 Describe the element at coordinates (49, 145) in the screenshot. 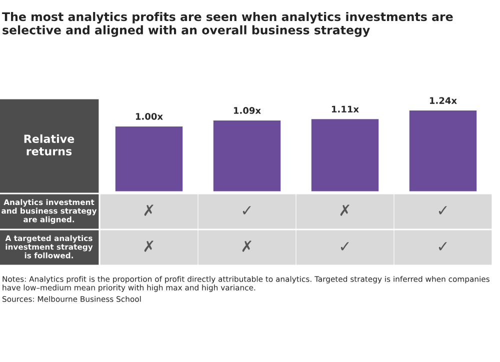

I see `y-axis-title: Relative returns` at that location.